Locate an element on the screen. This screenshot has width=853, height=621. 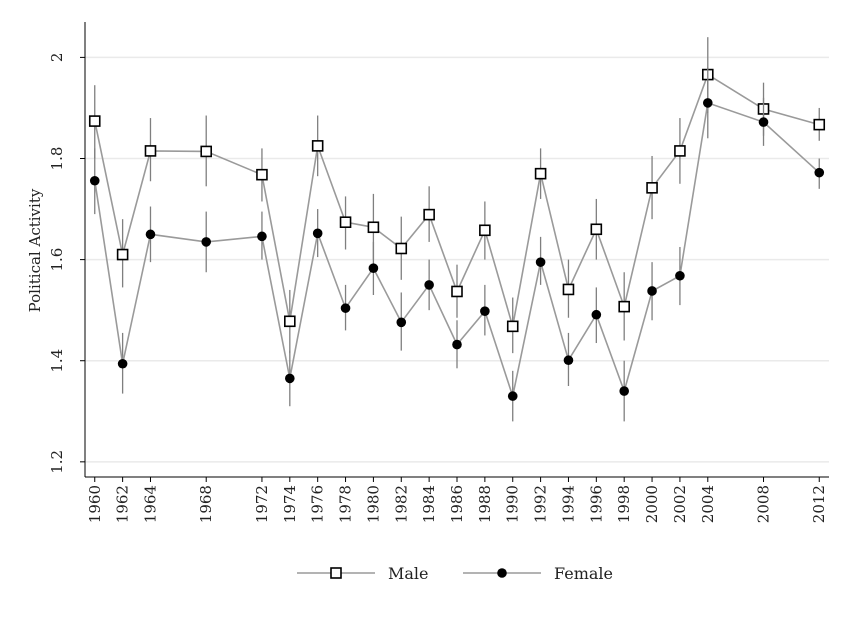
x-tick-label: 1994 is located at coordinates (568, 504).